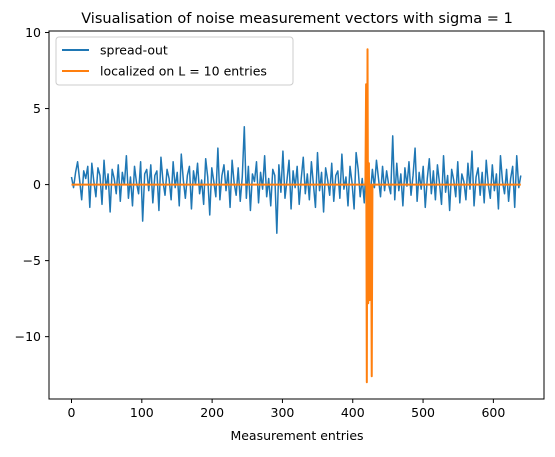 Image resolution: width=555 pixels, height=457 pixels. I want to click on y-tick-label: −10, so click(28, 336).